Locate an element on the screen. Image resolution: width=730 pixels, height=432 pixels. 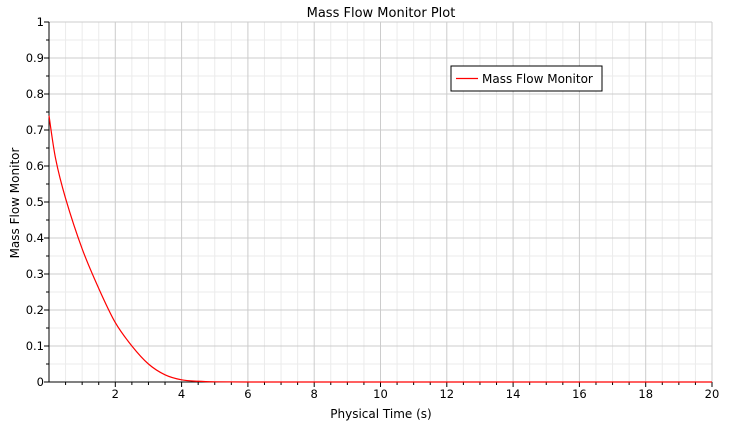
x-tick-label: 8 is located at coordinates (314, 394).